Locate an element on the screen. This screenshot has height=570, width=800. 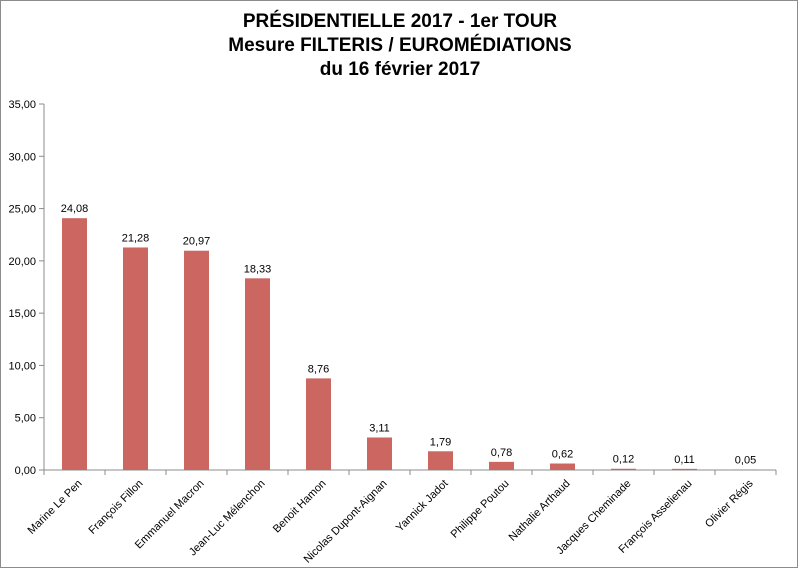
data-label: 18,33 is located at coordinates (258, 269).